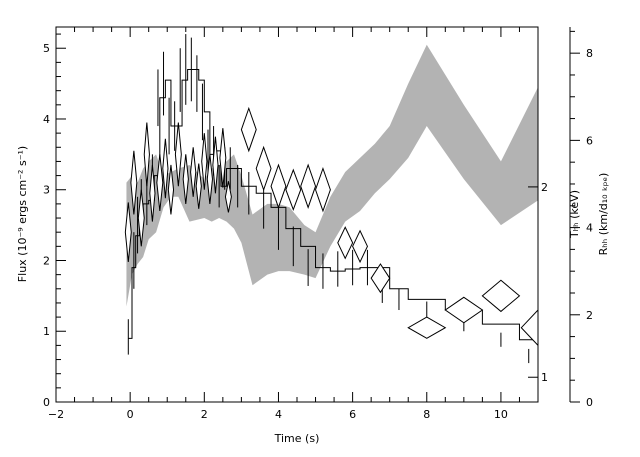 This screenshot has width=640, height=457. Describe the element at coordinates (204, 414) in the screenshot. I see `x-tick-label: 2` at that location.